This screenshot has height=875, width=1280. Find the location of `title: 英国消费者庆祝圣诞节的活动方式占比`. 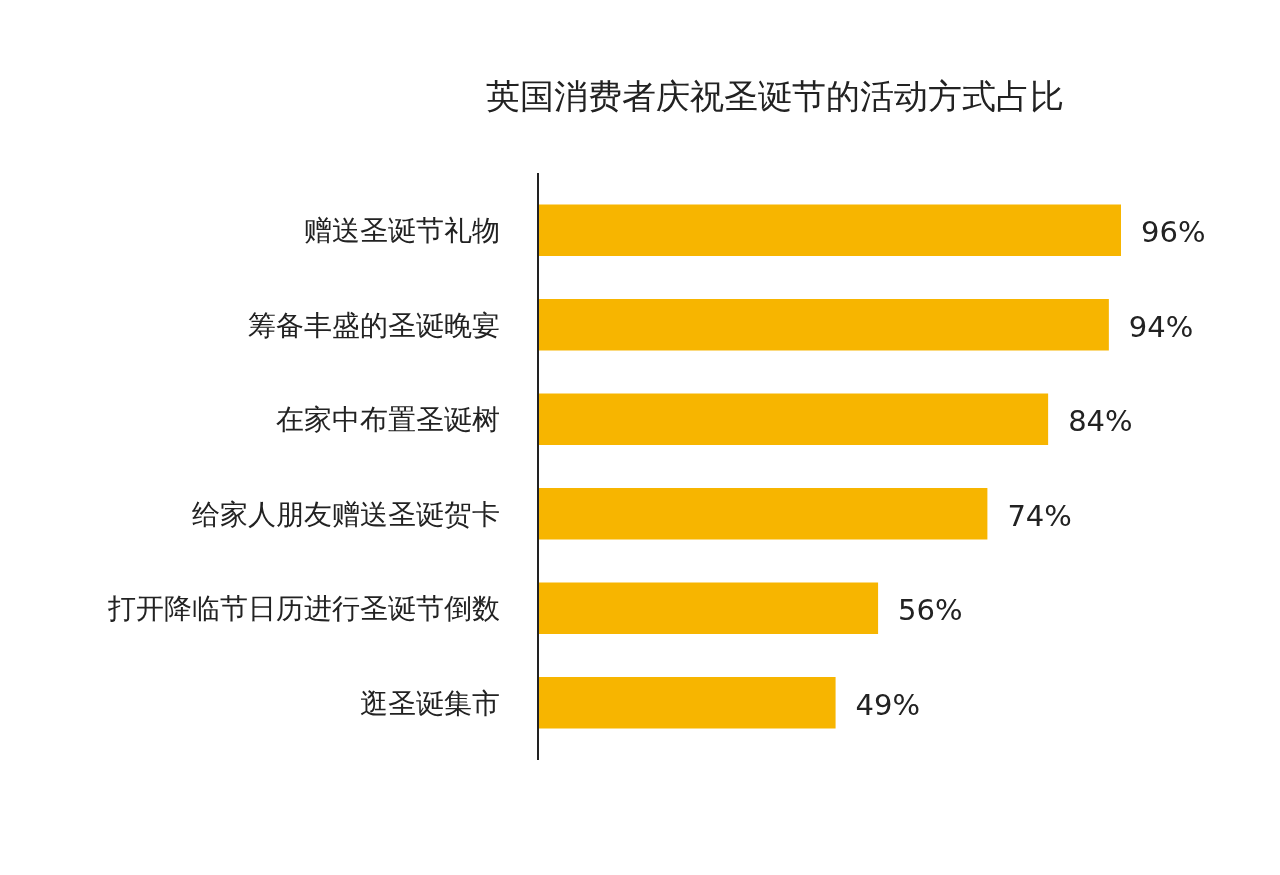

title: 英国消费者庆祝圣诞节的活动方式占比 is located at coordinates (775, 96).